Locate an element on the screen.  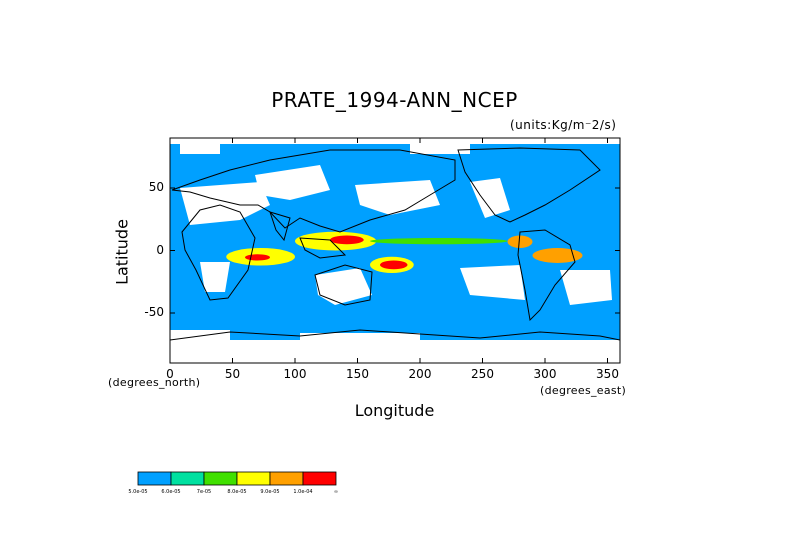
colorbar-label: 5.0e-05 is located at coordinates (138, 492).